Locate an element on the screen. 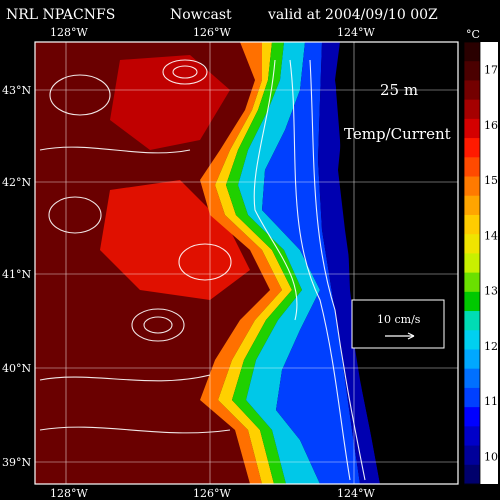 This screenshot has width=500, height=500. sst-green-band is located at coordinates (264, 263).